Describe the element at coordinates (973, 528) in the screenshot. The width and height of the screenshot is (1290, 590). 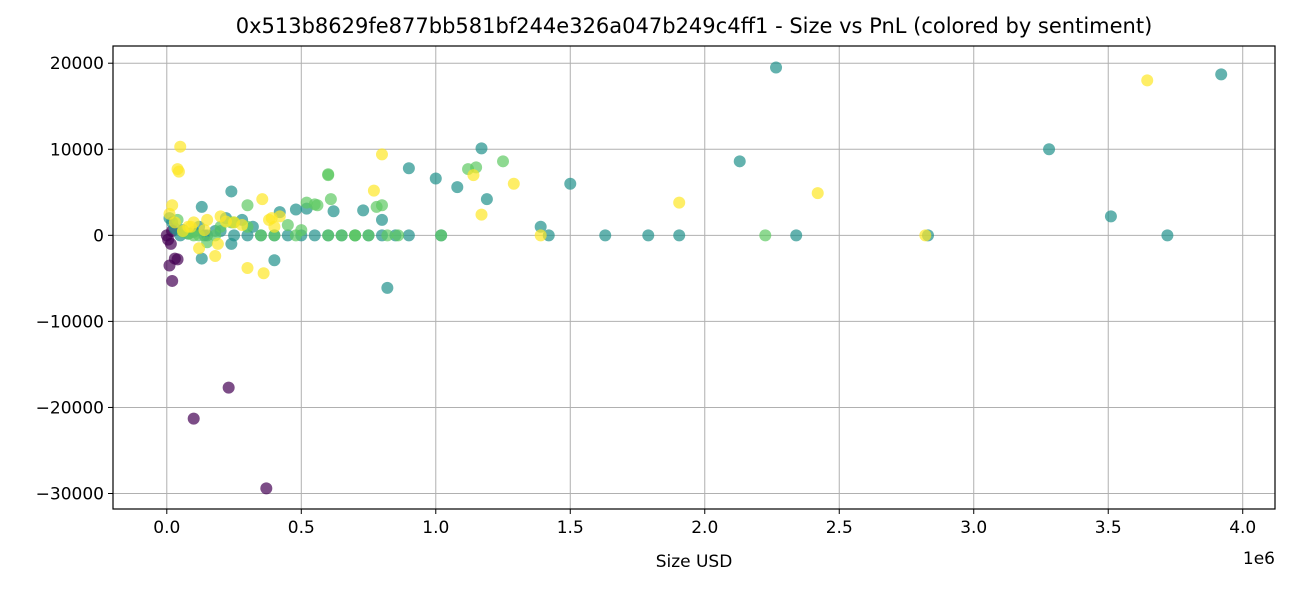
I see `x-tick-label: 3.0` at that location.